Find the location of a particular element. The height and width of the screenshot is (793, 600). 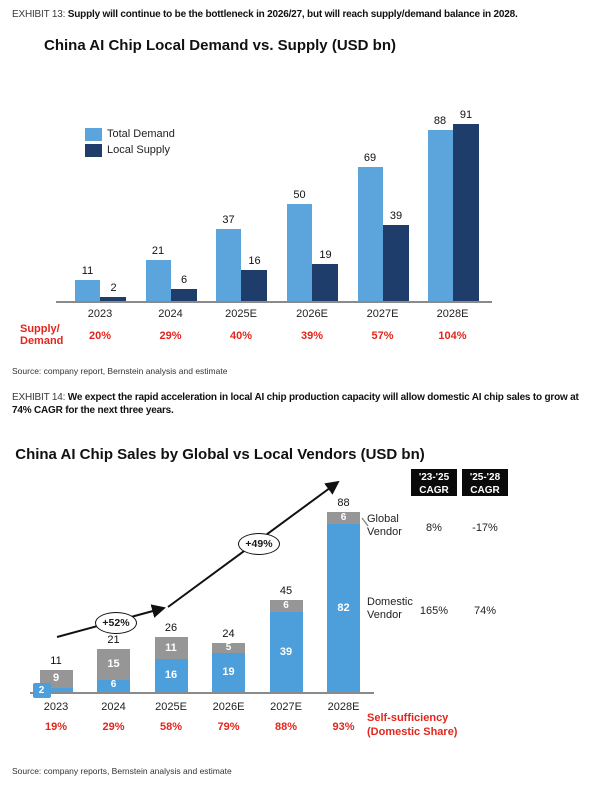

total-value-label-2025E: 26 is located at coordinates (171, 627).